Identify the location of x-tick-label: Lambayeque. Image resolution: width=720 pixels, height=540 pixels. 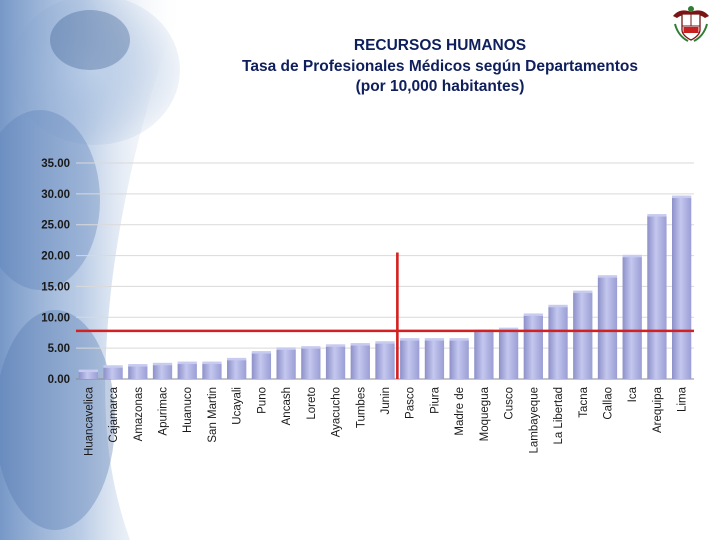
(534, 420).